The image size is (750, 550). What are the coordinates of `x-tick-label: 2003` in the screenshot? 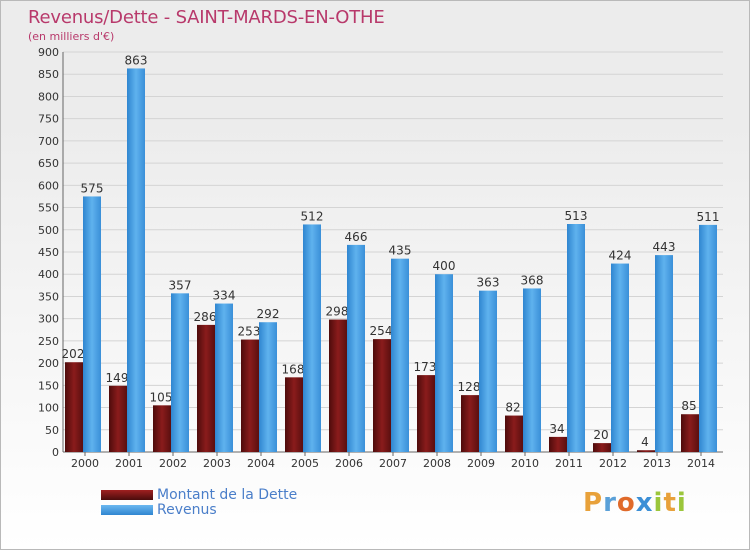 It's located at (217, 463).